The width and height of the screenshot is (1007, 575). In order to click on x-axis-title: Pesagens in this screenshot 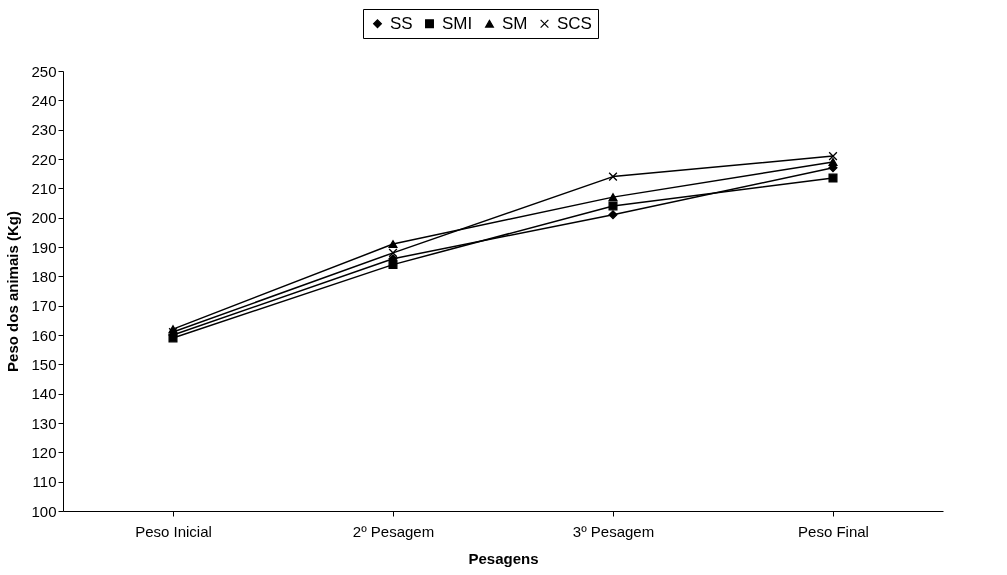, I will do `click(503, 558)`.